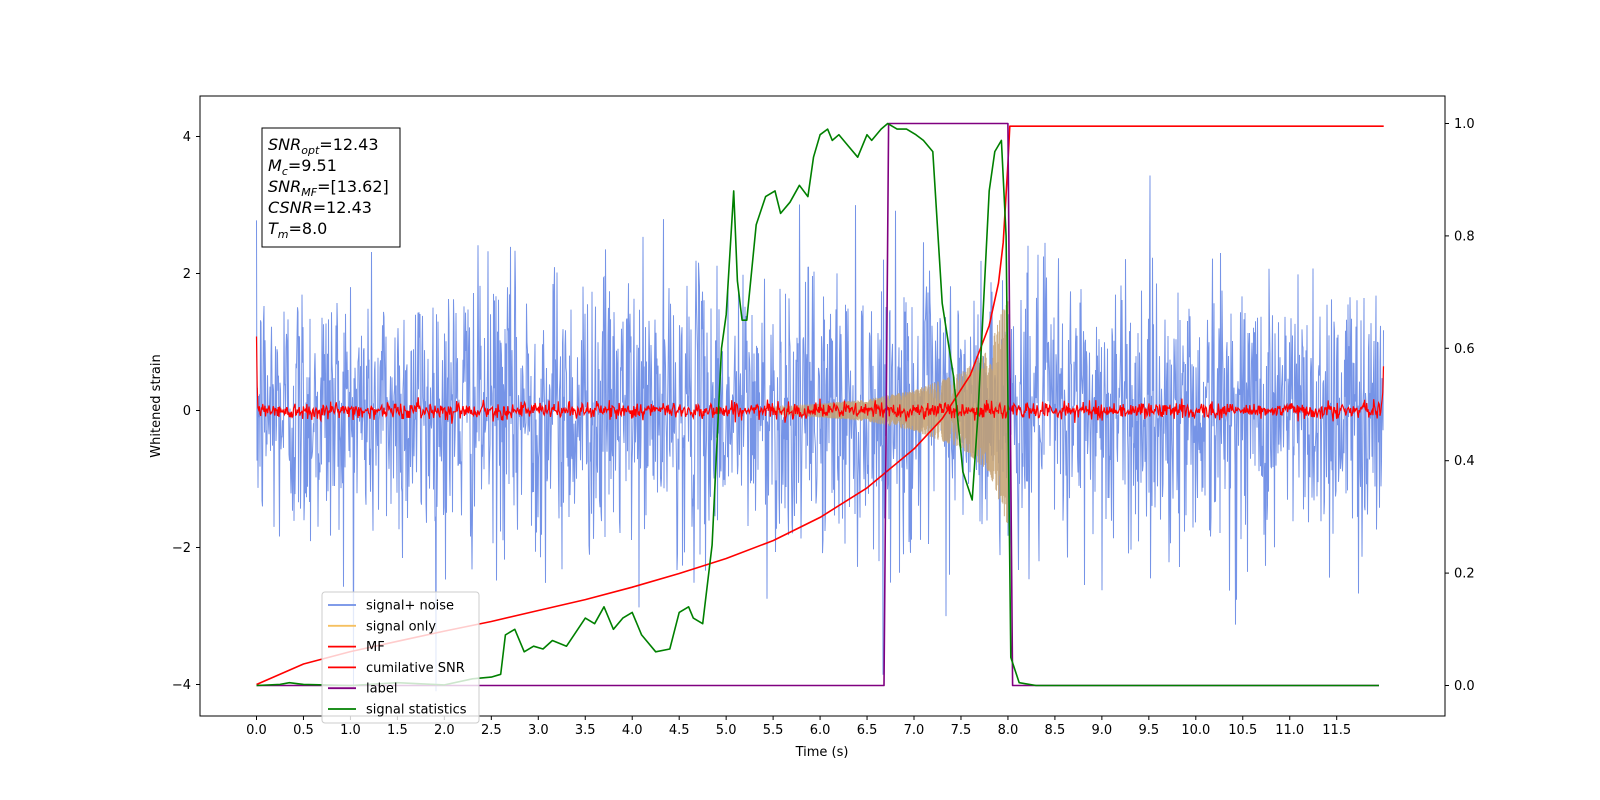 The image size is (1600, 800). I want to click on x-tick-label: 1.0, so click(350, 730).